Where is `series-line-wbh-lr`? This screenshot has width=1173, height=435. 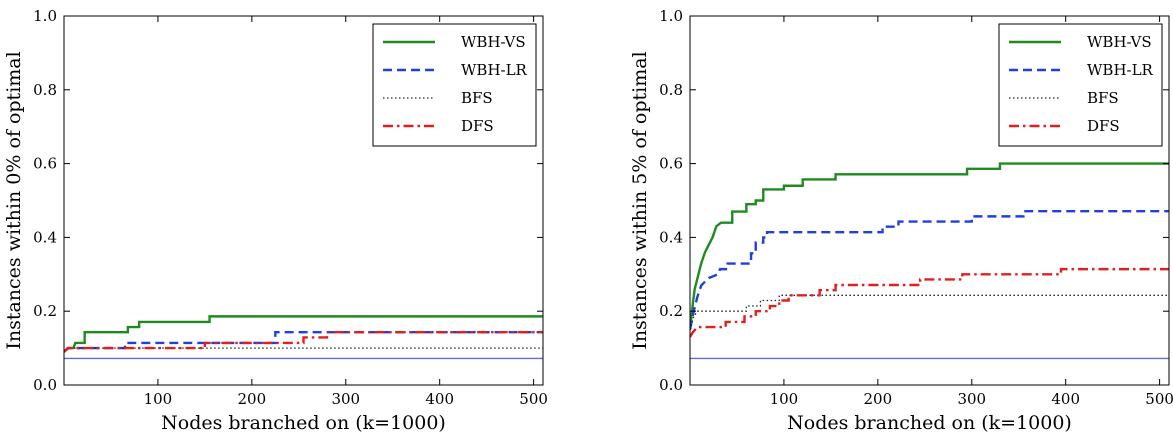 series-line-wbh-lr is located at coordinates (929, 270).